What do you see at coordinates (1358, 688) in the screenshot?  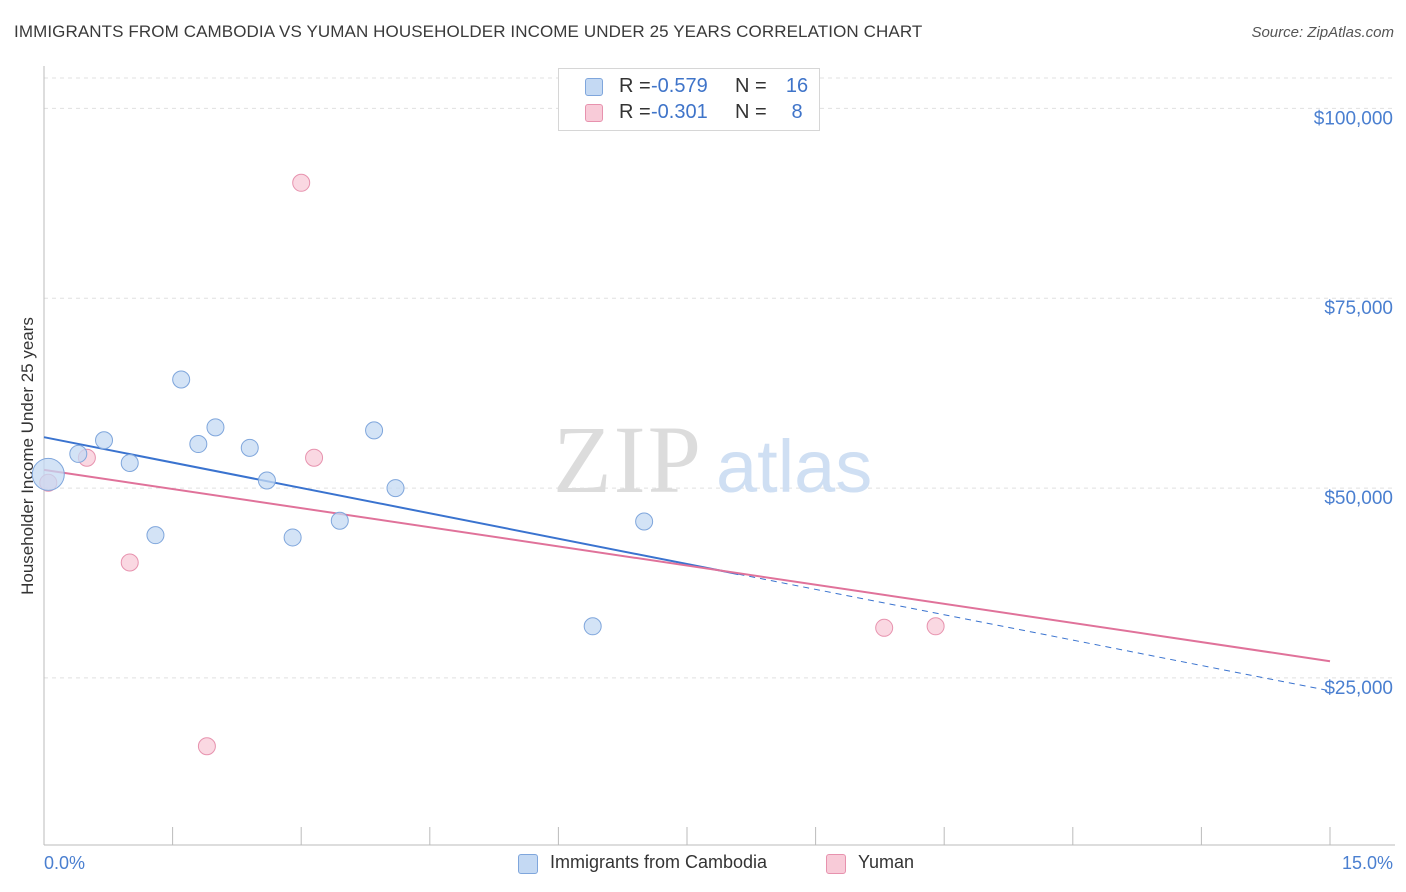 I see `y-tick-label: $25,000` at bounding box center [1358, 688].